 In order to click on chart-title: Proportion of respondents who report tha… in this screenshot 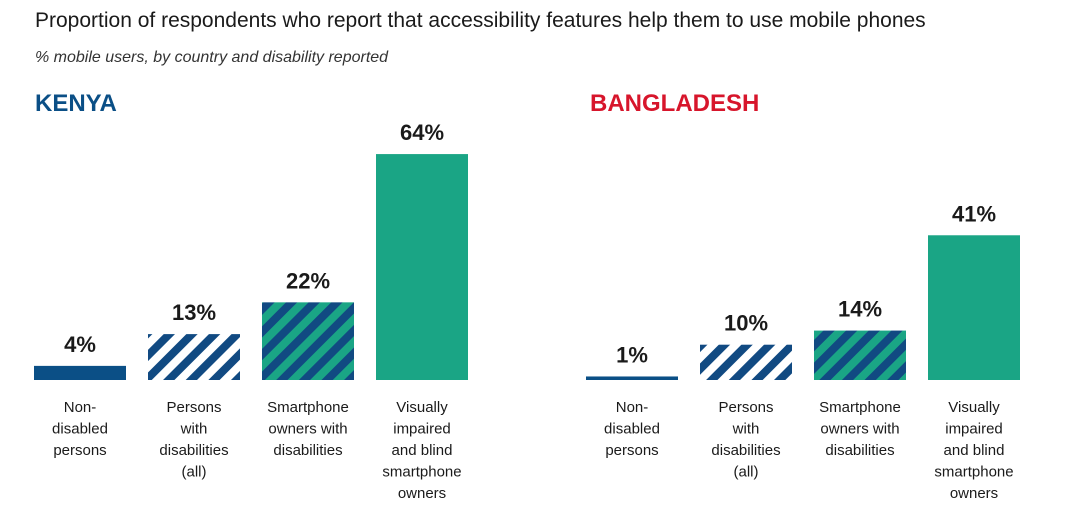, I will do `click(480, 20)`.